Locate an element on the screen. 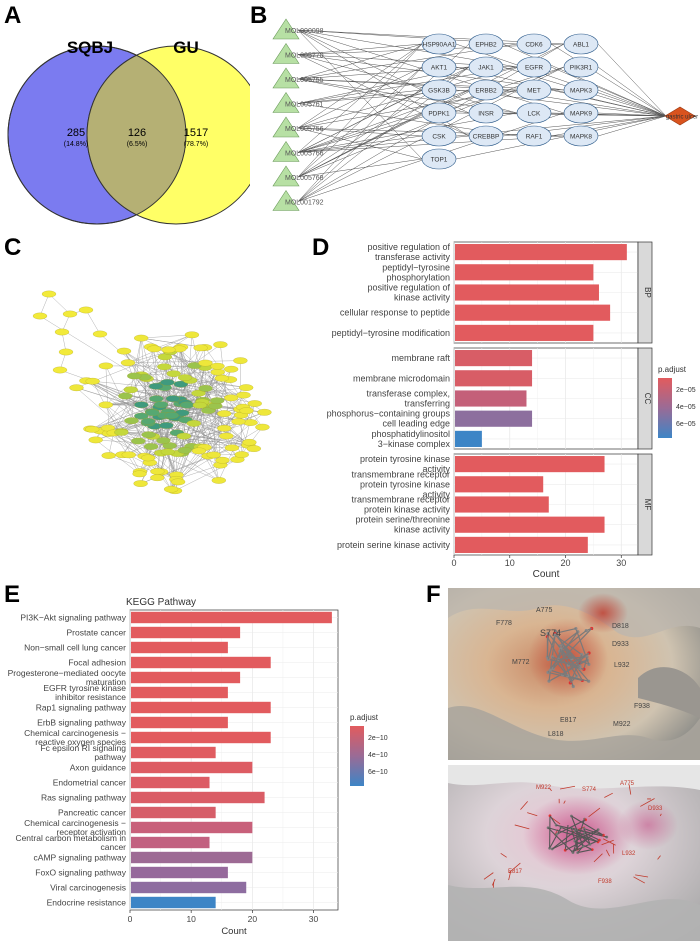 This screenshot has width=700, height=941. target-label: PIK3R1 is located at coordinates (581, 68).